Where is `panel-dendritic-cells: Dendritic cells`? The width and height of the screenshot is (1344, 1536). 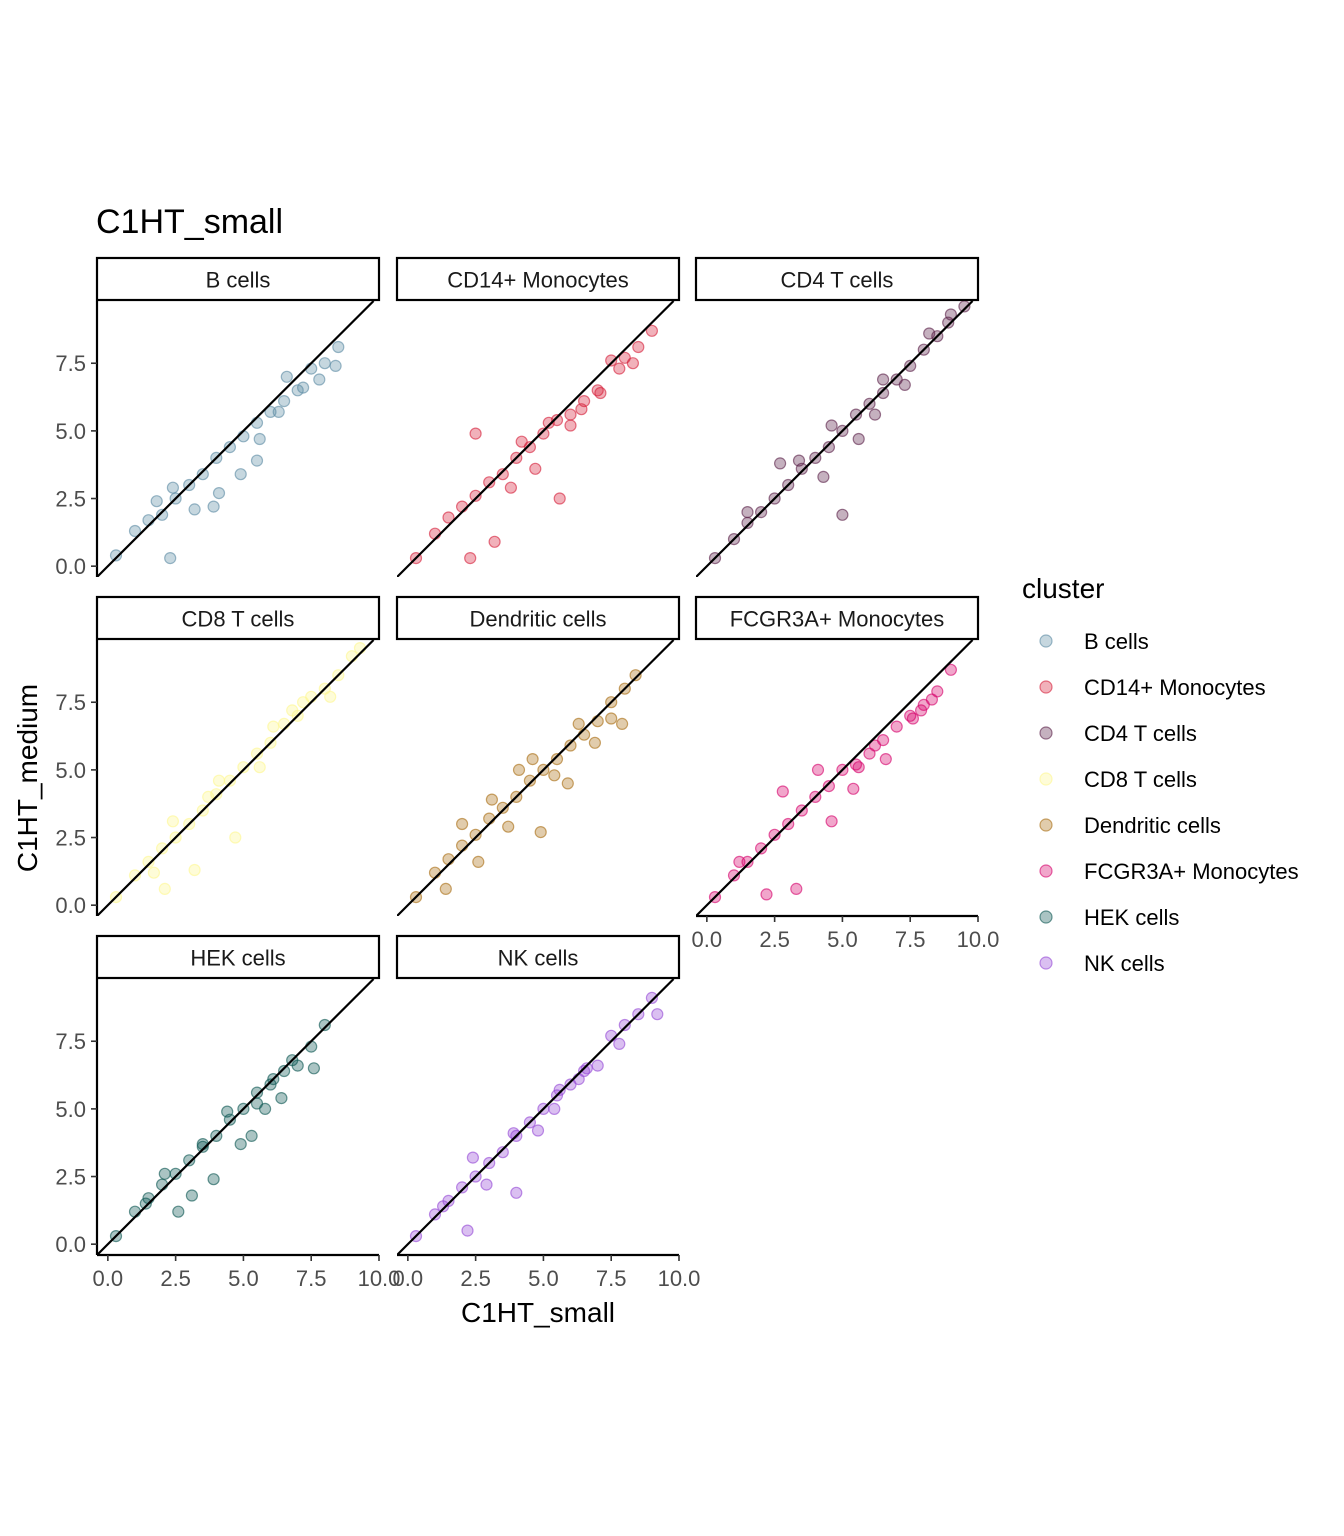 panel-dendritic-cells: Dendritic cells is located at coordinates (538, 755).